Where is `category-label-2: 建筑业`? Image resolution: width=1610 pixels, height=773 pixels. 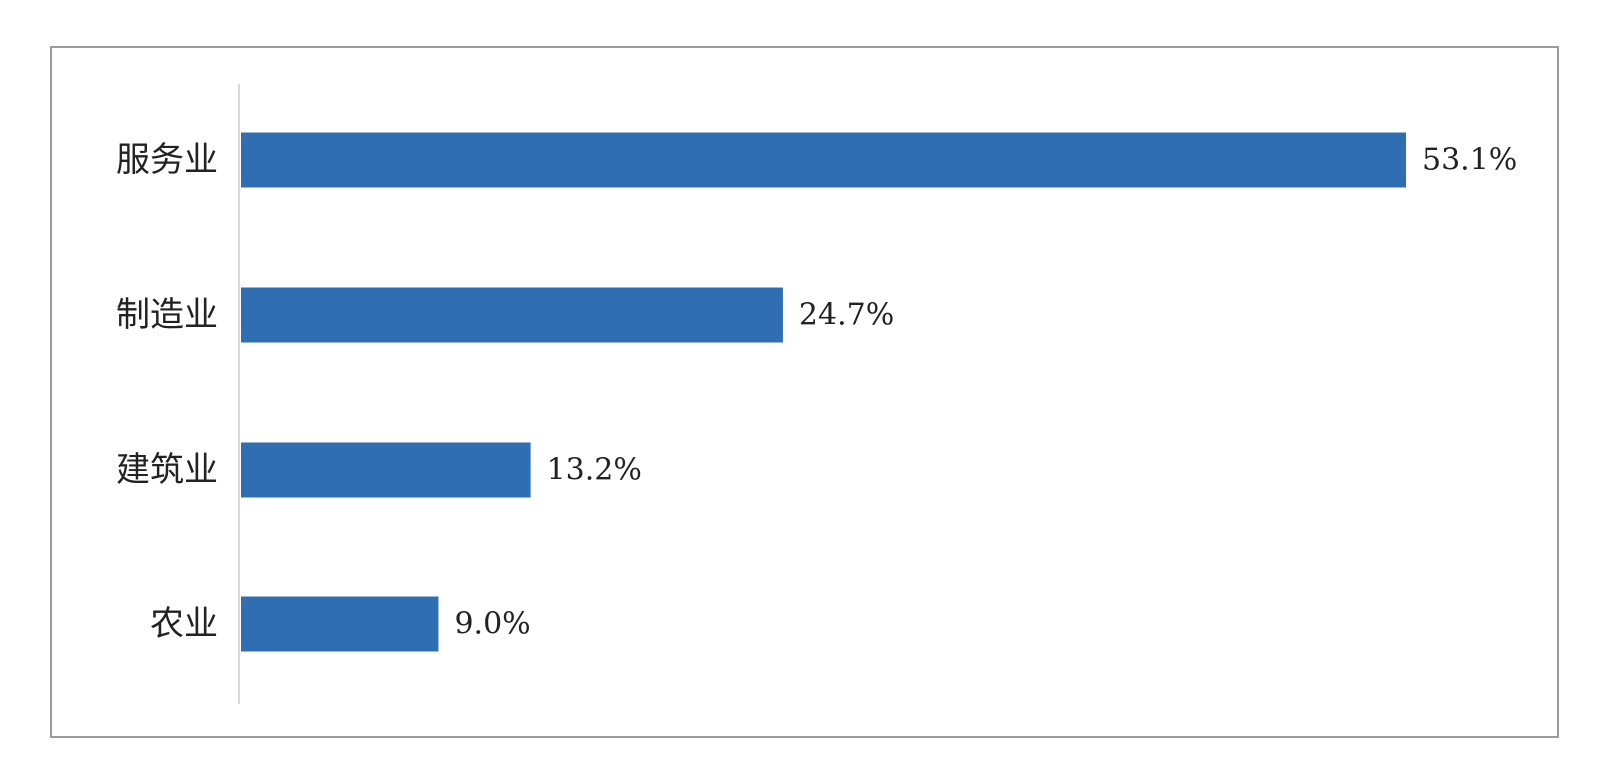
category-label-2: 建筑业 is located at coordinates (167, 470).